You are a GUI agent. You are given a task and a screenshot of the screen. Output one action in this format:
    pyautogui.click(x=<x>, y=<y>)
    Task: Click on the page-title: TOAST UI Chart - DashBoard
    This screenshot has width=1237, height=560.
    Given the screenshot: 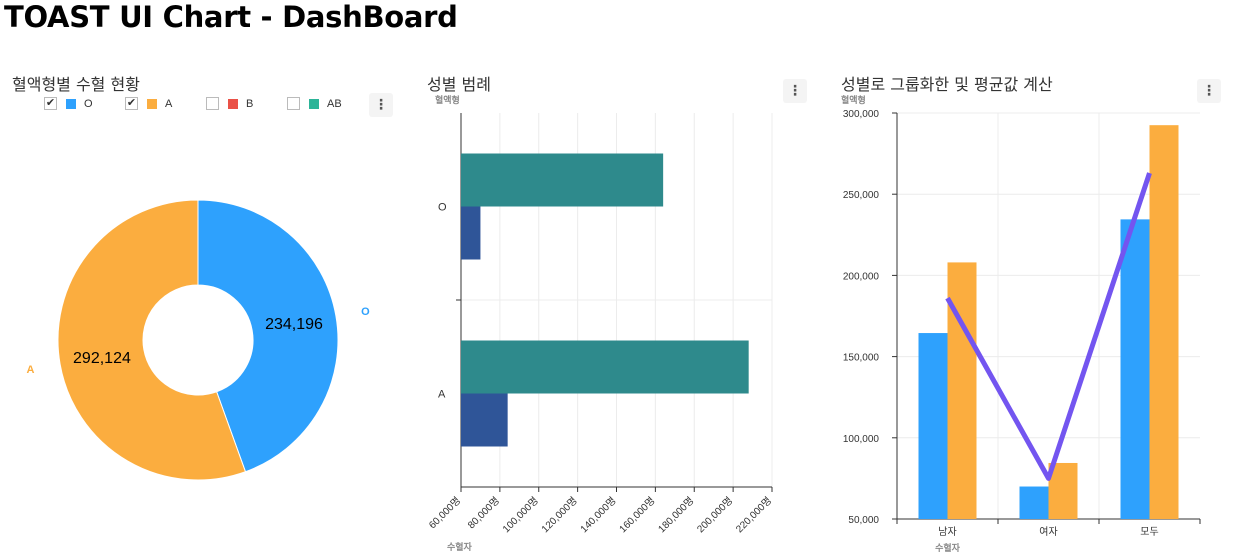 What is the action you would take?
    pyautogui.click(x=231, y=17)
    